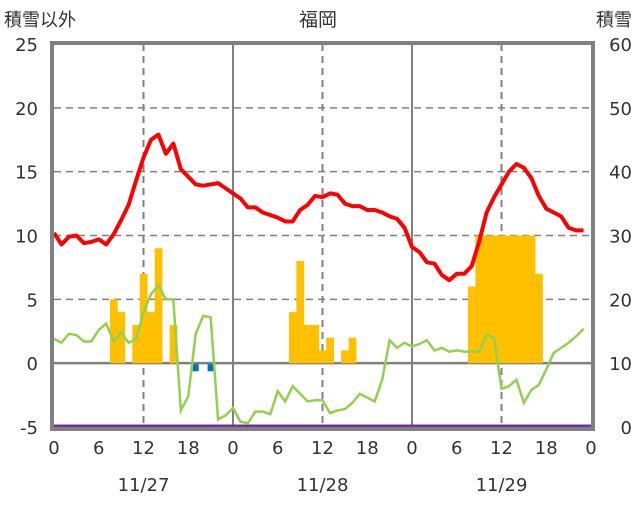 The height and width of the screenshot is (505, 636). I want to click on y-tick-right: 50, so click(620, 109).